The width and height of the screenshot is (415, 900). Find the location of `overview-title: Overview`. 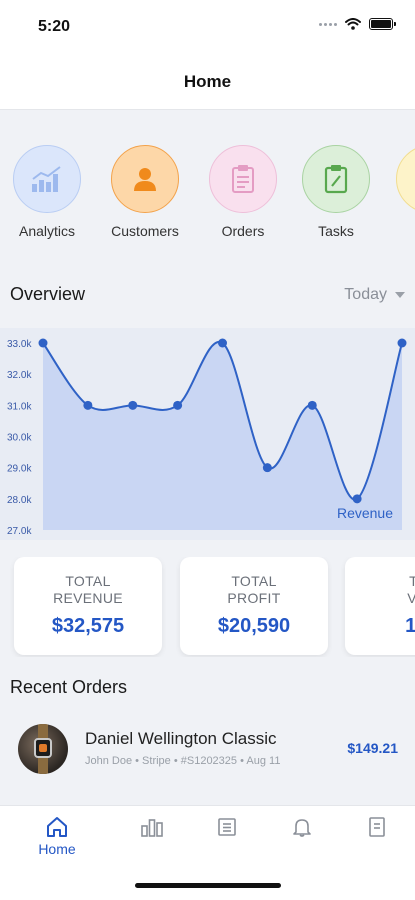

overview-title: Overview is located at coordinates (48, 294).